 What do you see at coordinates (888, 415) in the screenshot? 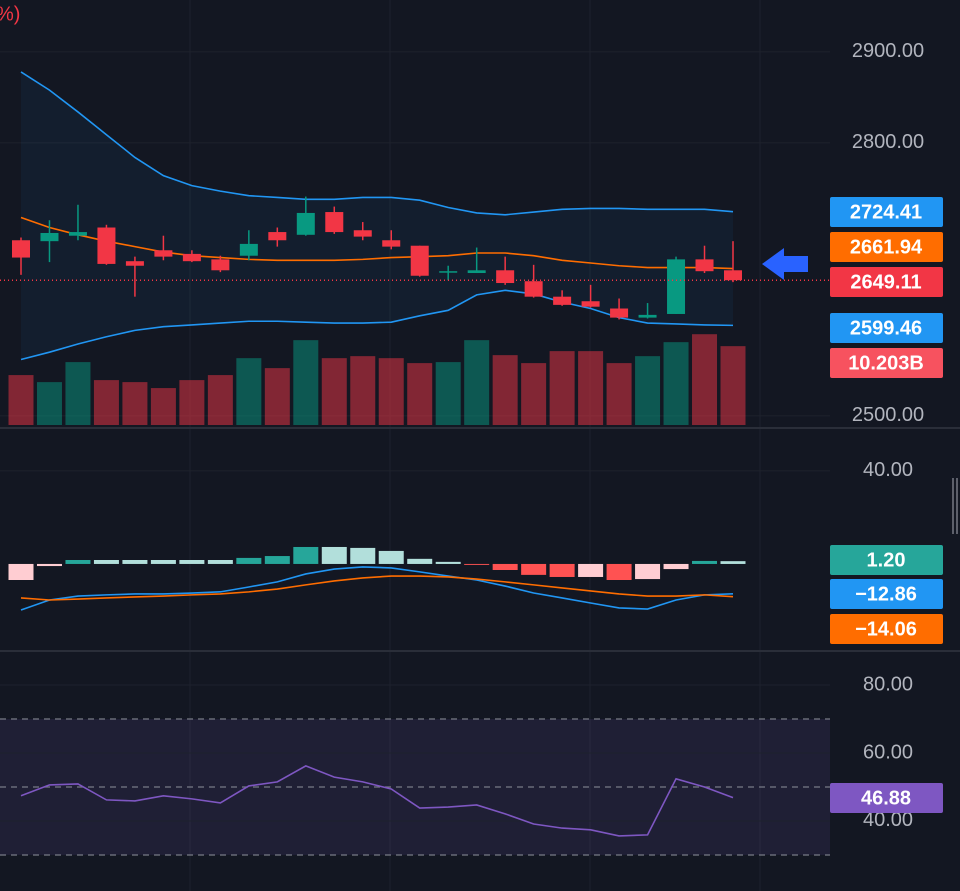
I see `y-tick-label: 2500.00` at bounding box center [888, 415].